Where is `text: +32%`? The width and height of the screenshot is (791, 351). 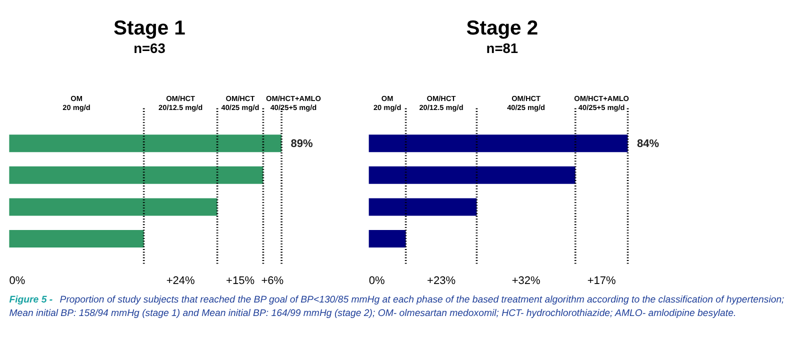 text: +32% is located at coordinates (526, 280).